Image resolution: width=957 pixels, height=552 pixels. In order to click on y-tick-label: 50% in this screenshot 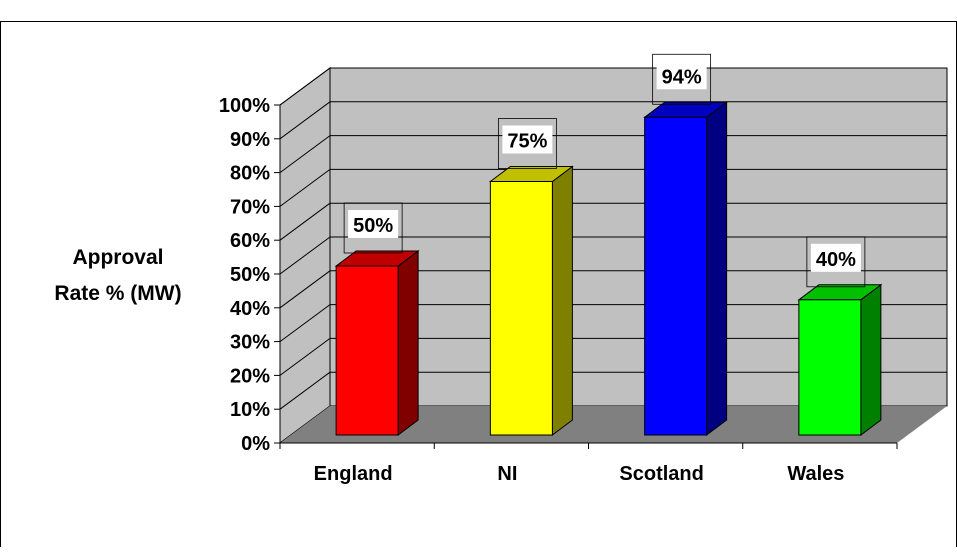, I will do `click(250, 275)`.